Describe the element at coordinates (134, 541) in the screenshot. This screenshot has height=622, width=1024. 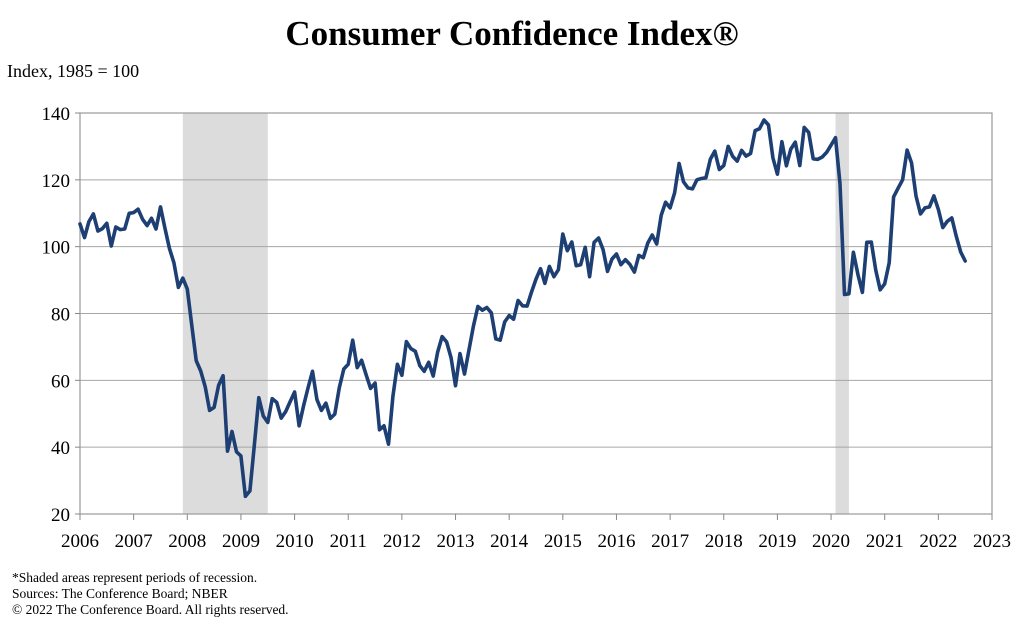
I see `x-tick-label: 2007` at that location.